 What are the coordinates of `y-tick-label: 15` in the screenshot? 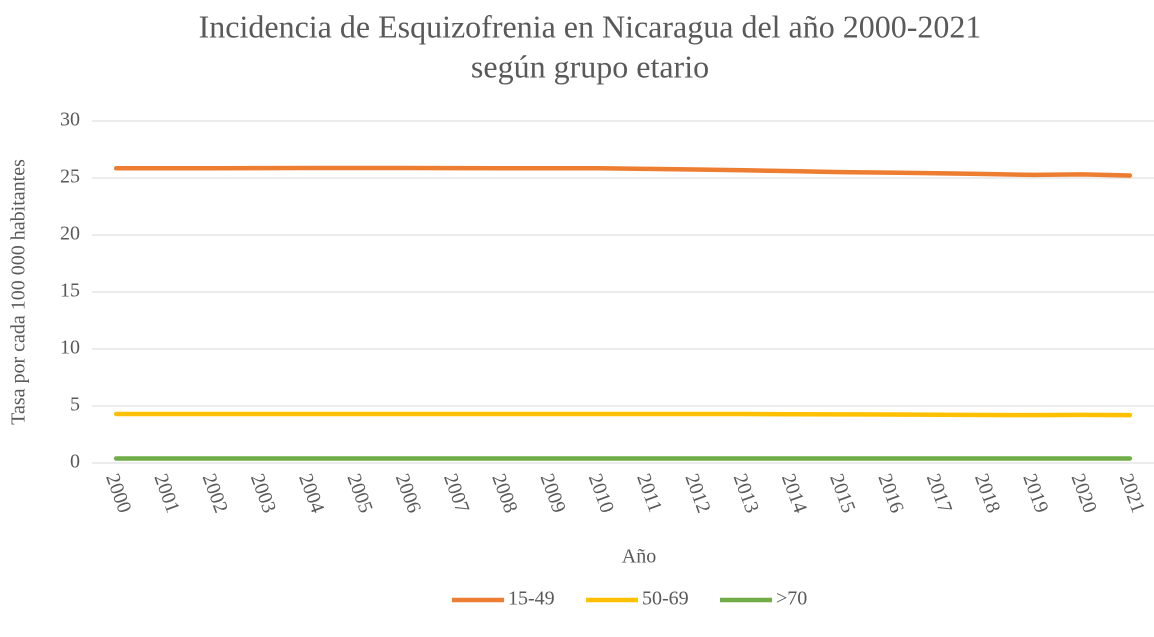 It's located at (70, 291).